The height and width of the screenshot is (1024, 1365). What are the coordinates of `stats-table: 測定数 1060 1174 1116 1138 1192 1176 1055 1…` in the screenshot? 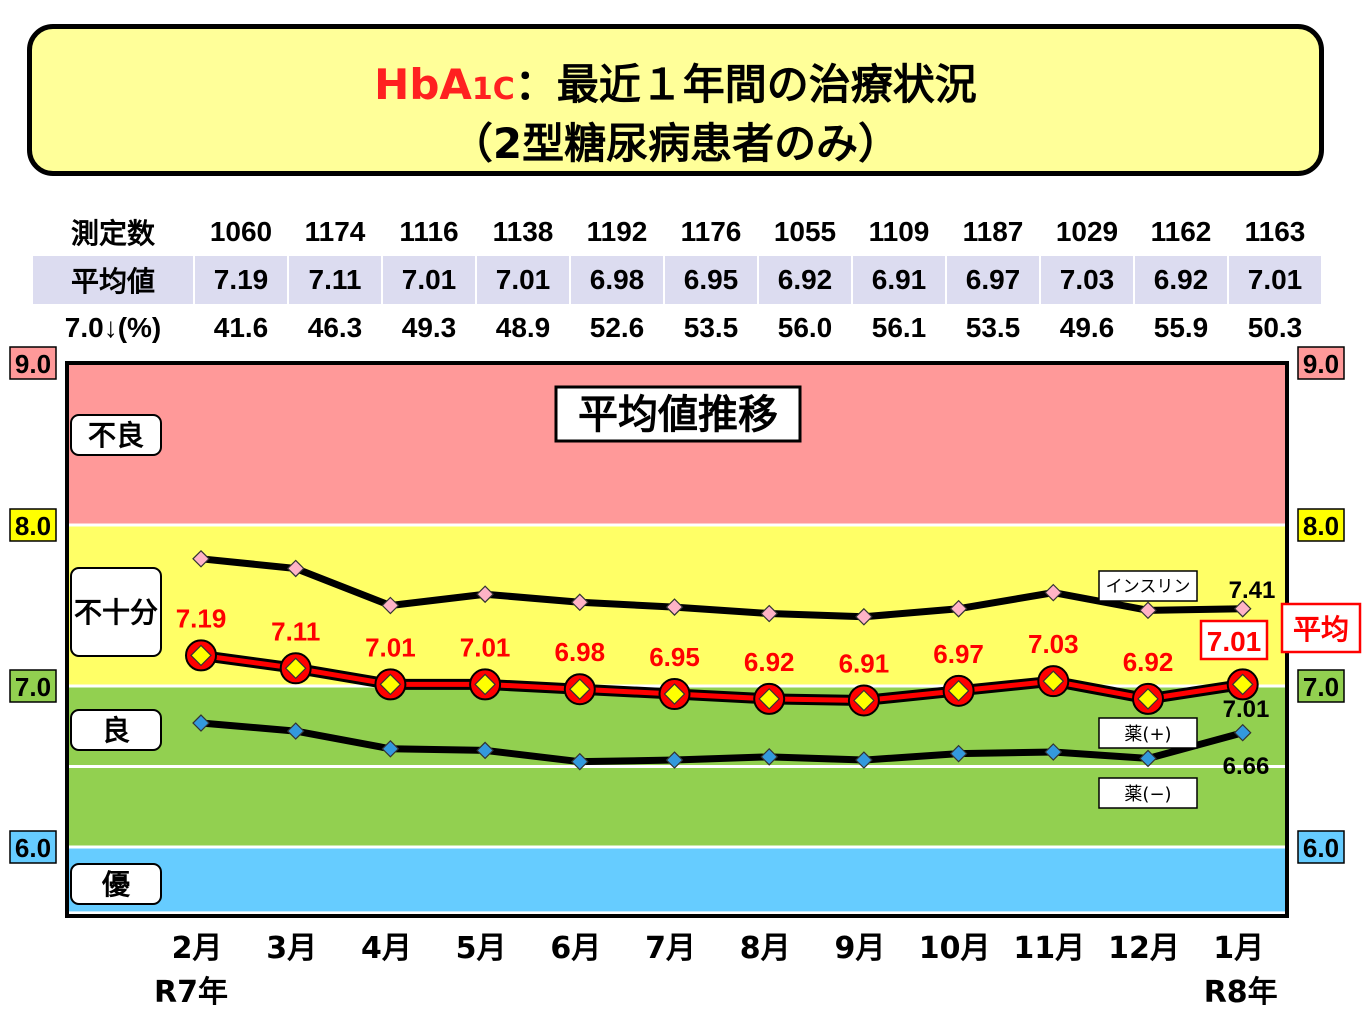 It's located at (678, 280).